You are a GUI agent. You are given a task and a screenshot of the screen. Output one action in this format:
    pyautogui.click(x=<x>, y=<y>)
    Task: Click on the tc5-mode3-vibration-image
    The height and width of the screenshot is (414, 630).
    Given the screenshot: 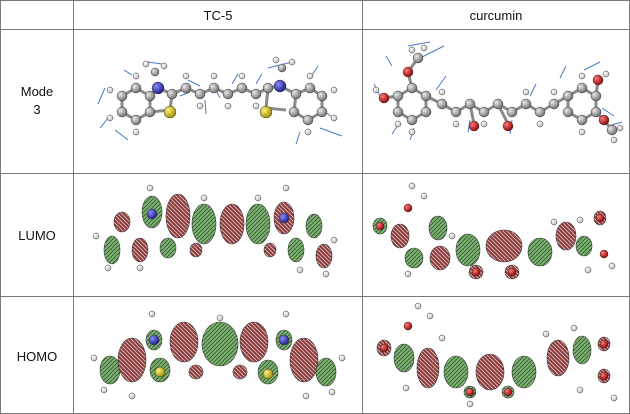 What is the action you would take?
    pyautogui.click(x=220, y=100)
    